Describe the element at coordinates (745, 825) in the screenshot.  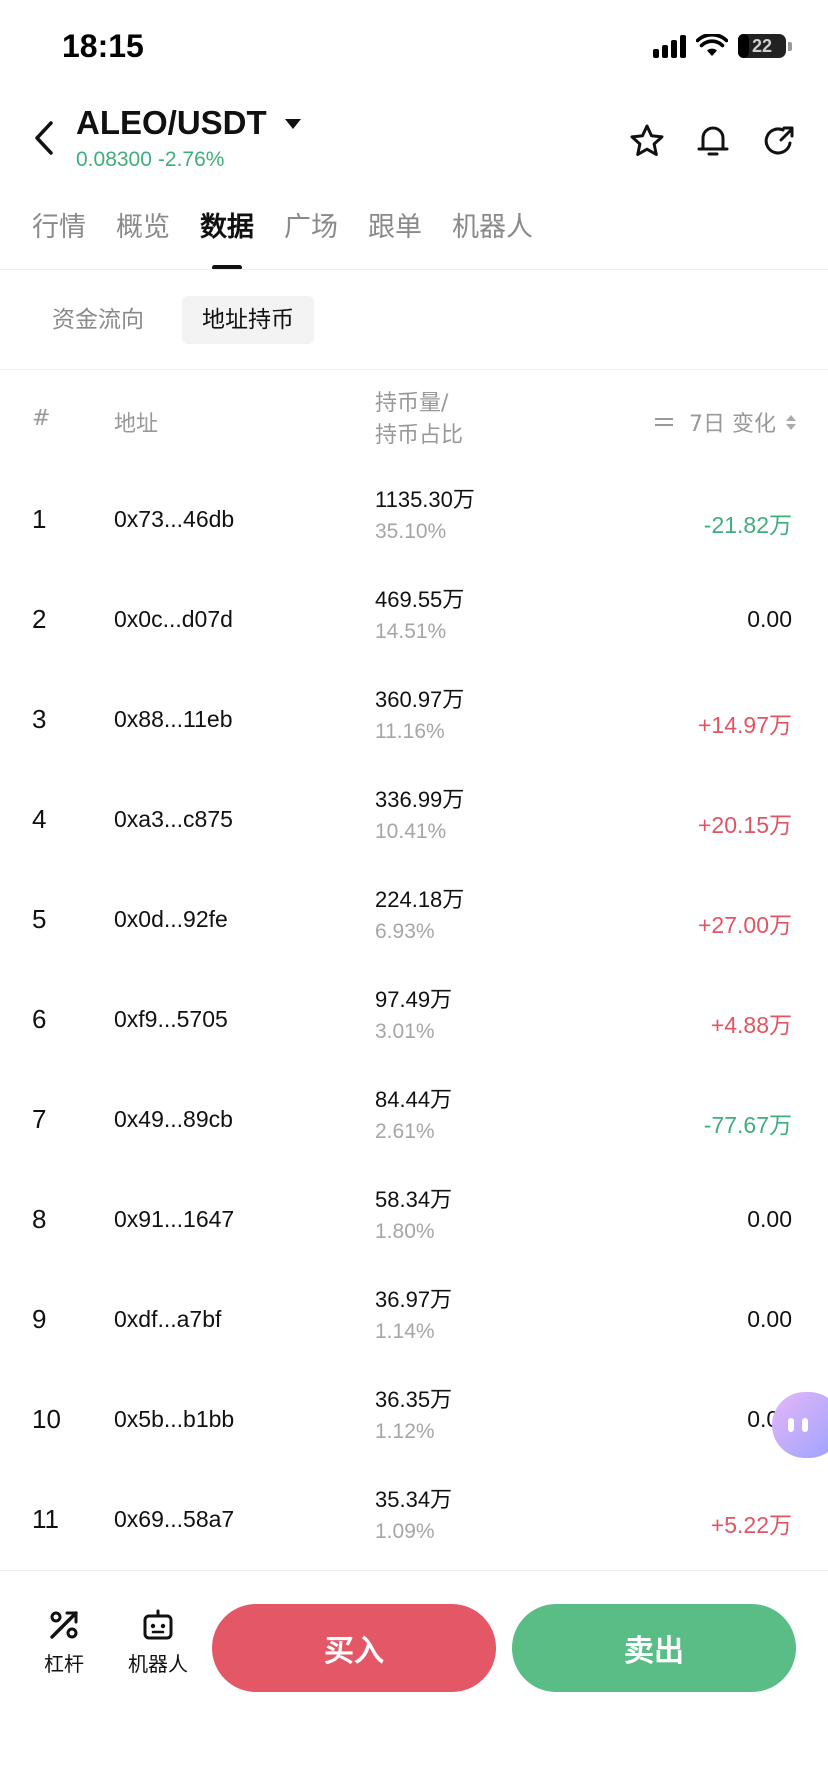
I see `row-change: +20.15万` at that location.